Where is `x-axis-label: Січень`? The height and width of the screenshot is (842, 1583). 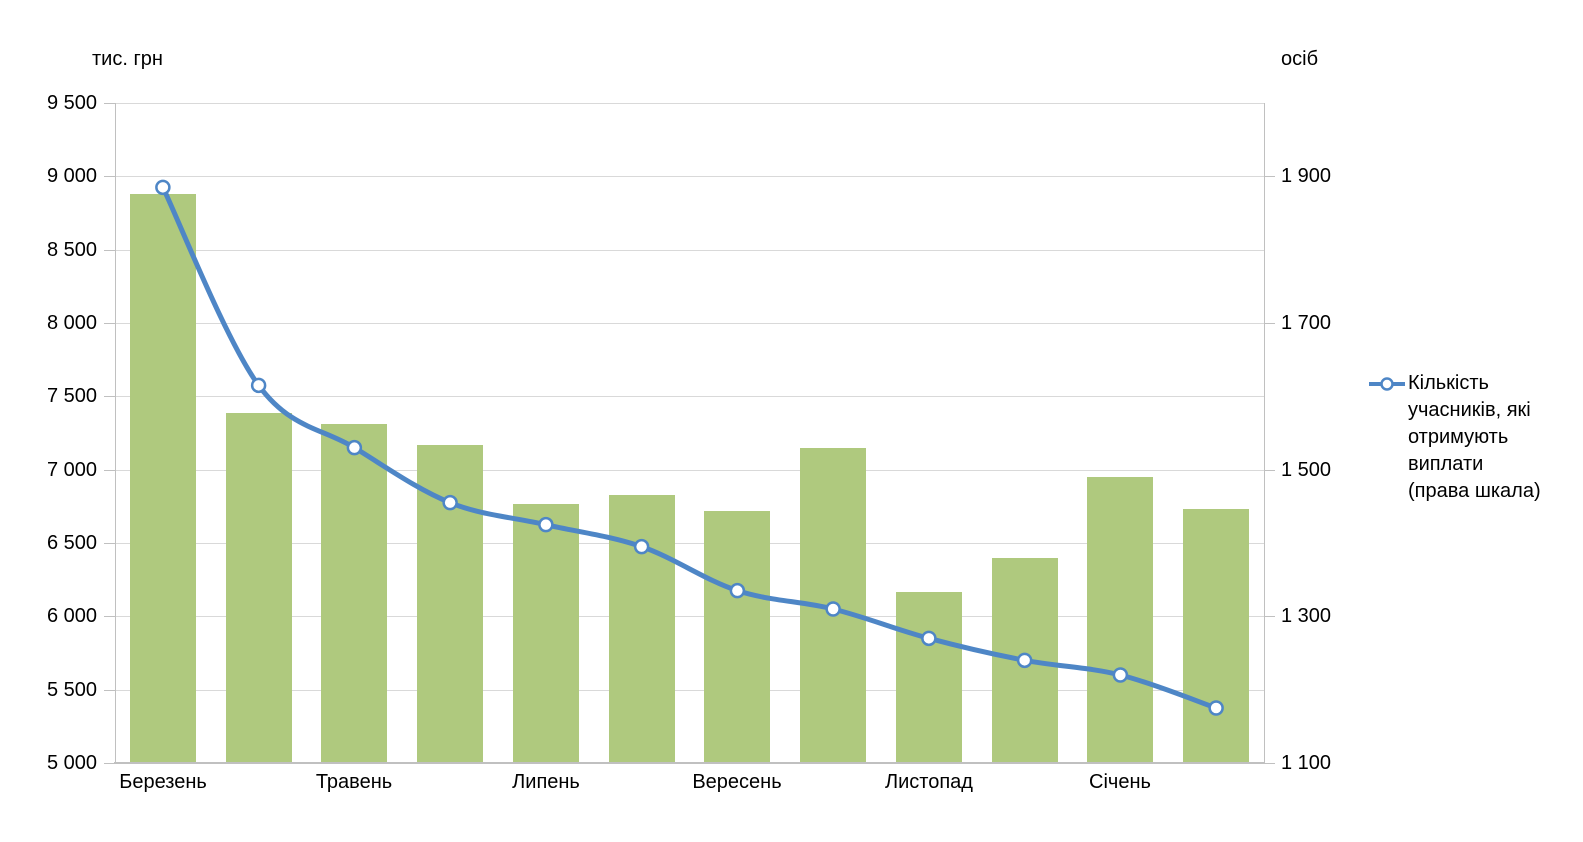
x-axis-label: Січень is located at coordinates (1120, 782).